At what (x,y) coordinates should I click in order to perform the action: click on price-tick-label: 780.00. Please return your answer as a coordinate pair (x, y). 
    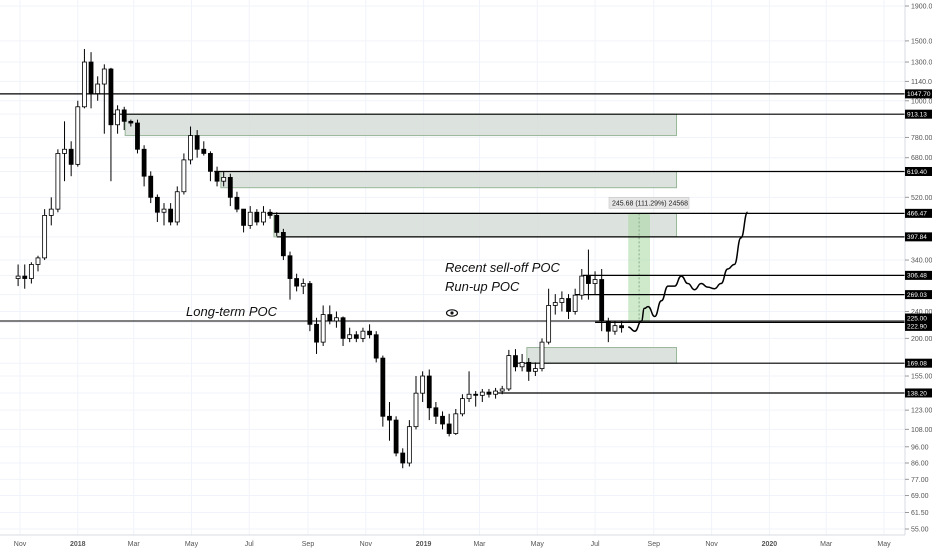
    Looking at the image, I should click on (921, 138).